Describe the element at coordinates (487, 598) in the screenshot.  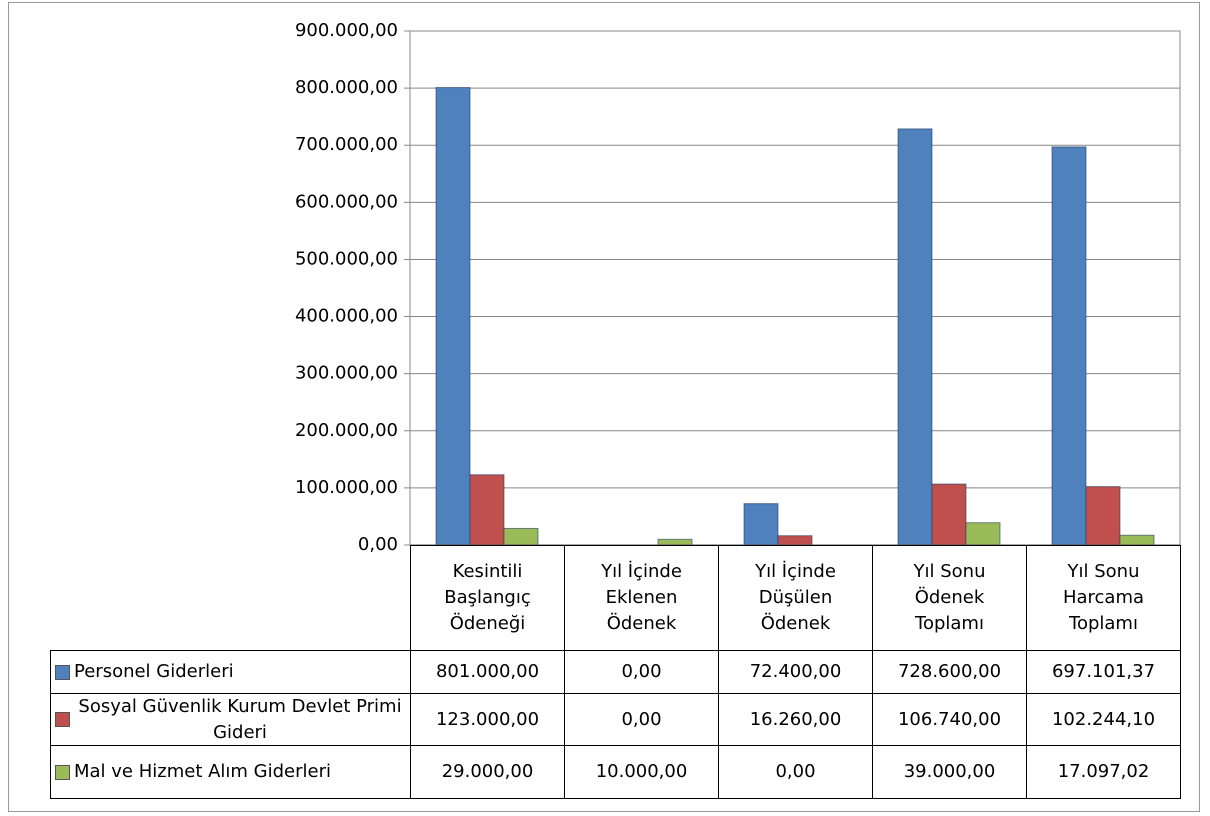
I see `category-label: Kesintili Başlangıç Ödeneği` at that location.